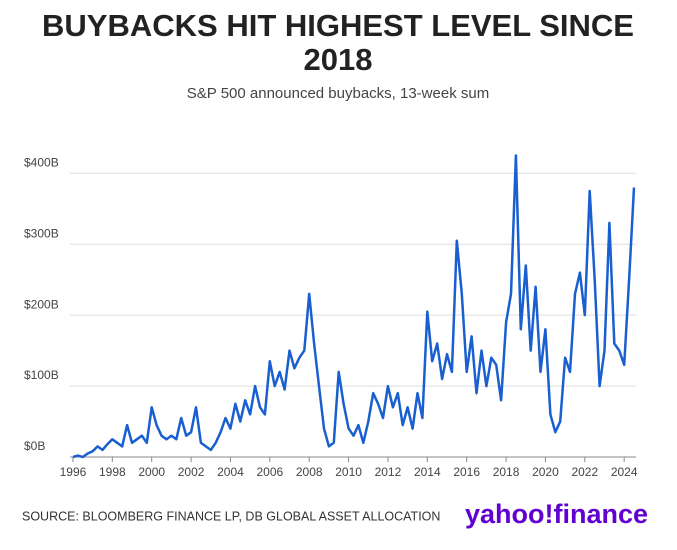  Describe the element at coordinates (191, 472) in the screenshot. I see `x-tick-label: 2002` at that location.